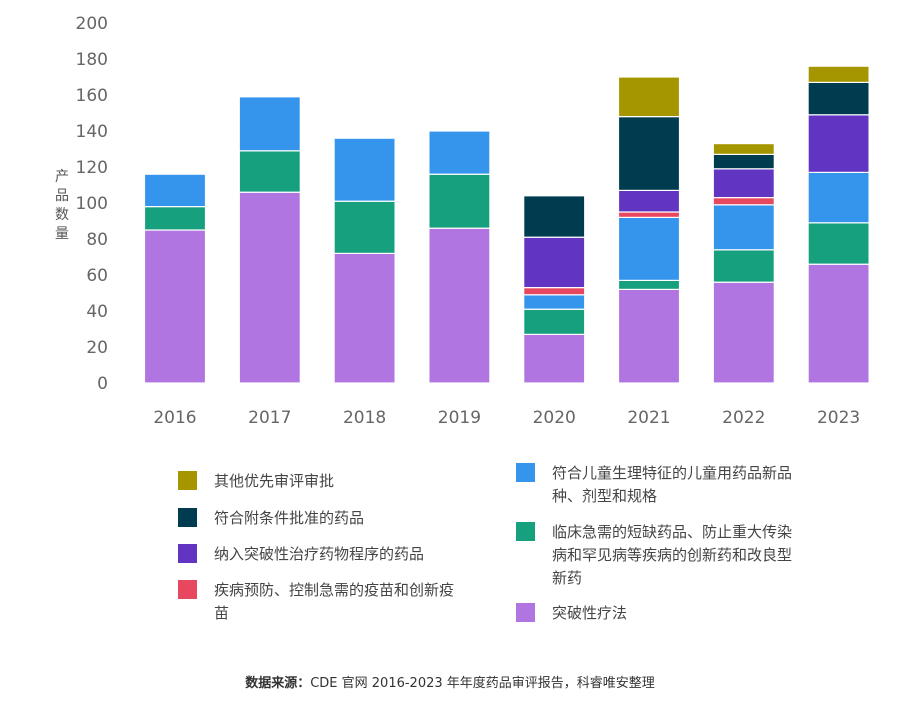 This screenshot has height=728, width=900. I want to click on legend-item-breakthrough-program: 纳入突破性治疗药物程序的药品, so click(323, 554).